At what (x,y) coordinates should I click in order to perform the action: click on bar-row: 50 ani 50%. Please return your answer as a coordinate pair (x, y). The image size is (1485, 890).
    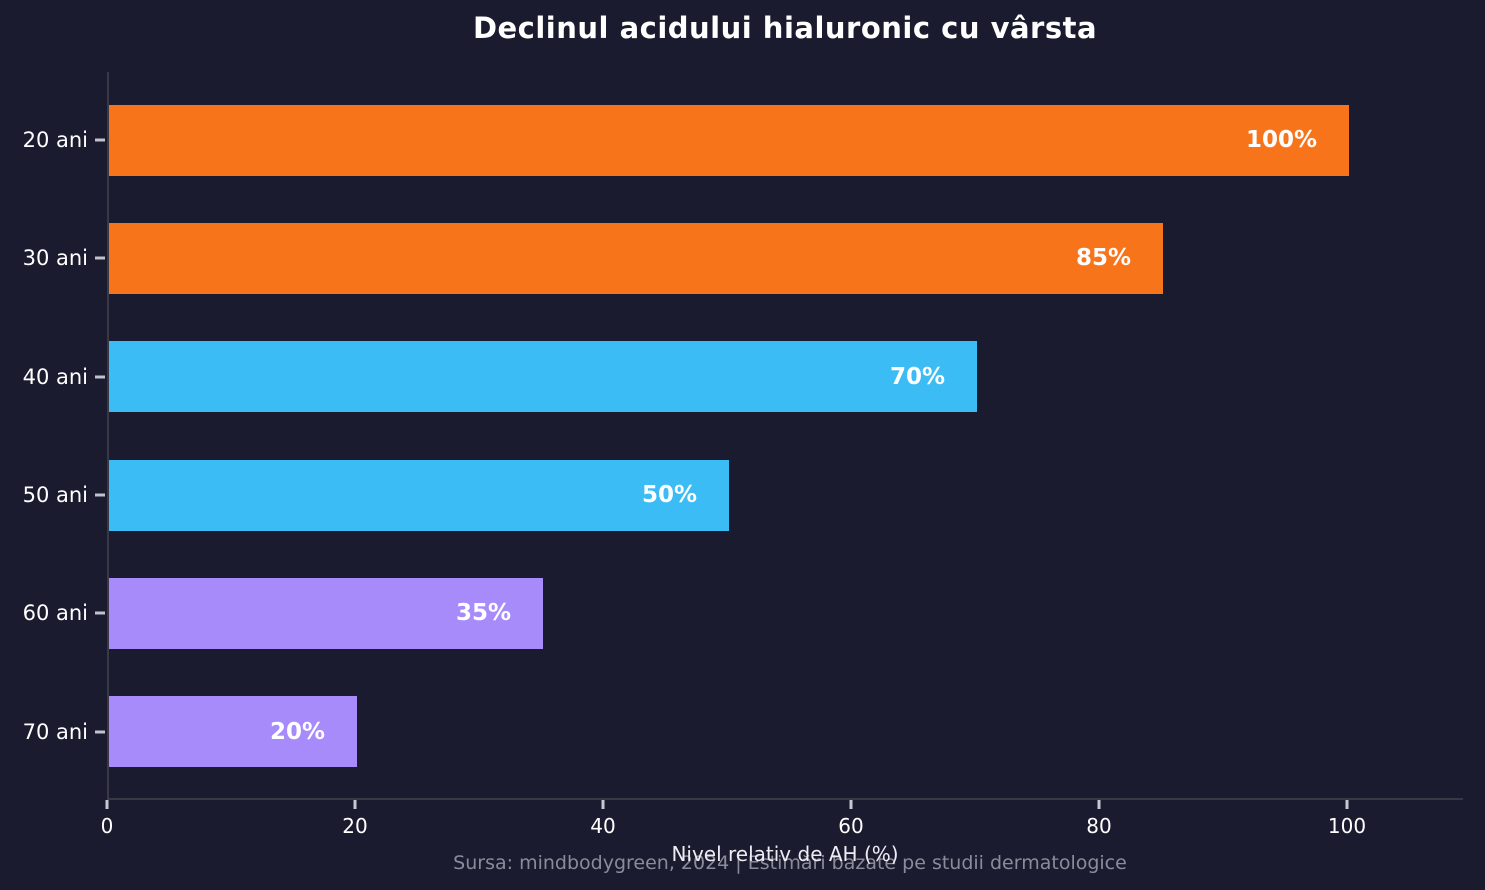
    Looking at the image, I should click on (743, 495).